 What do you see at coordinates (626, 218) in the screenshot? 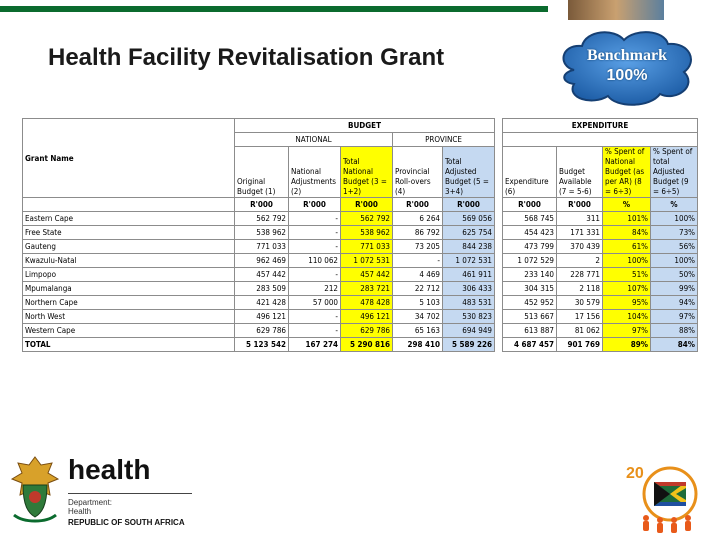
I see `expenditure-cell: 101%` at bounding box center [626, 218].